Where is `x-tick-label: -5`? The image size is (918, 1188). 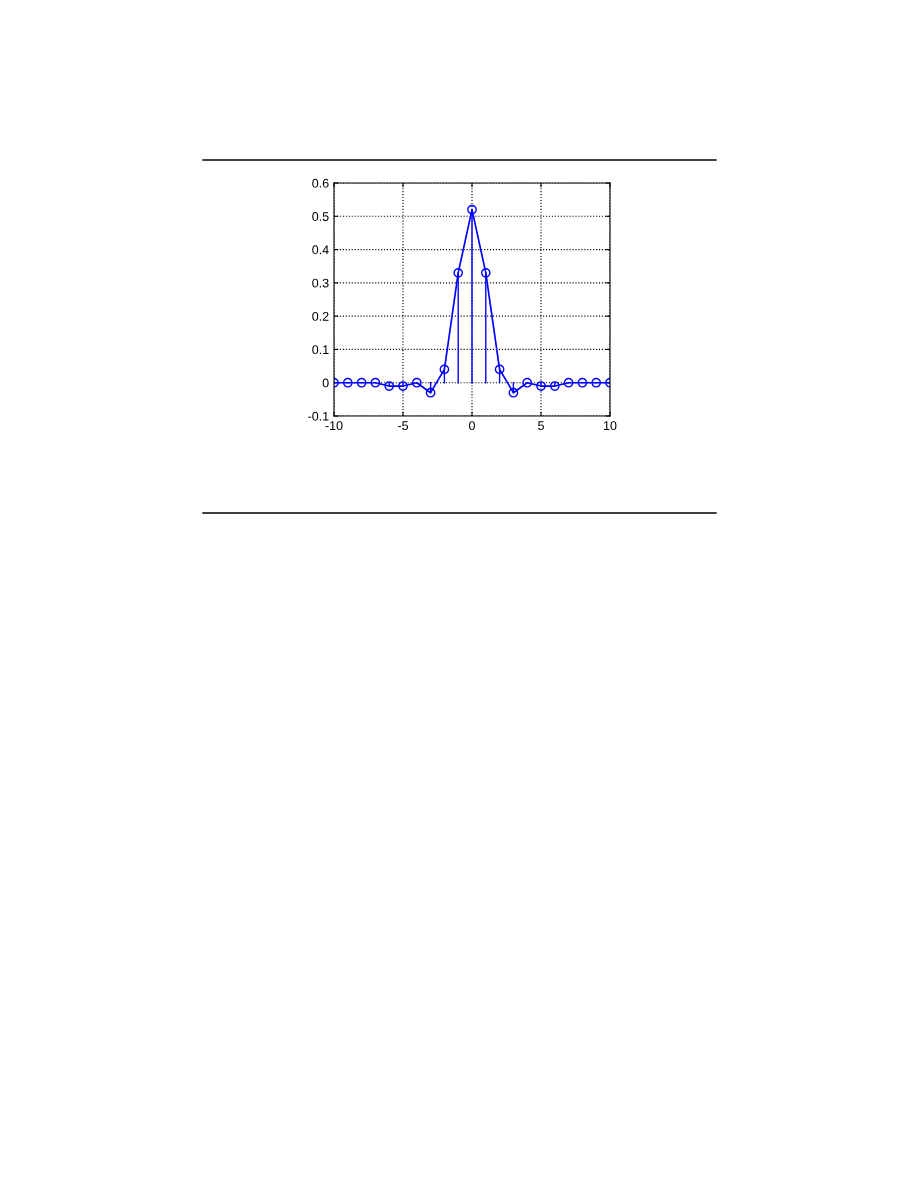 x-tick-label: -5 is located at coordinates (403, 426).